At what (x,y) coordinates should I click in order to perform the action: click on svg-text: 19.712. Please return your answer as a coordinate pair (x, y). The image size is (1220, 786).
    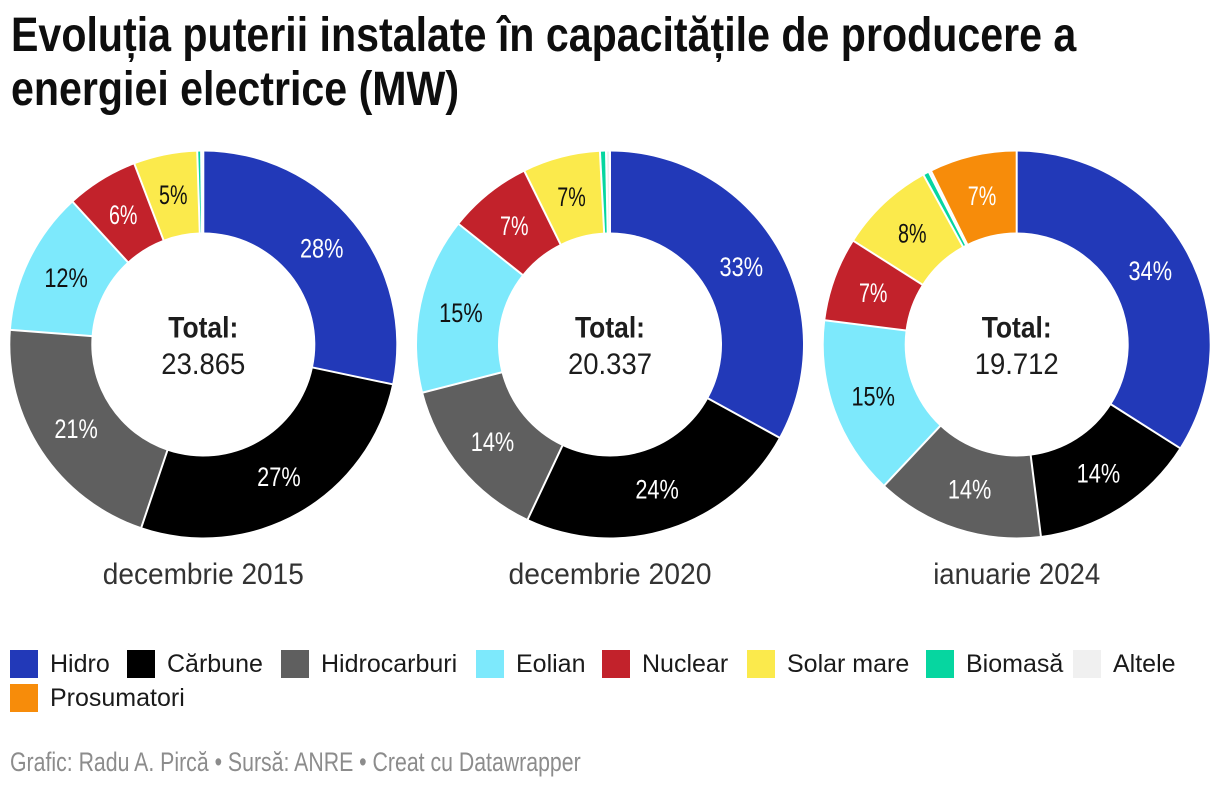
    Looking at the image, I should click on (1017, 364).